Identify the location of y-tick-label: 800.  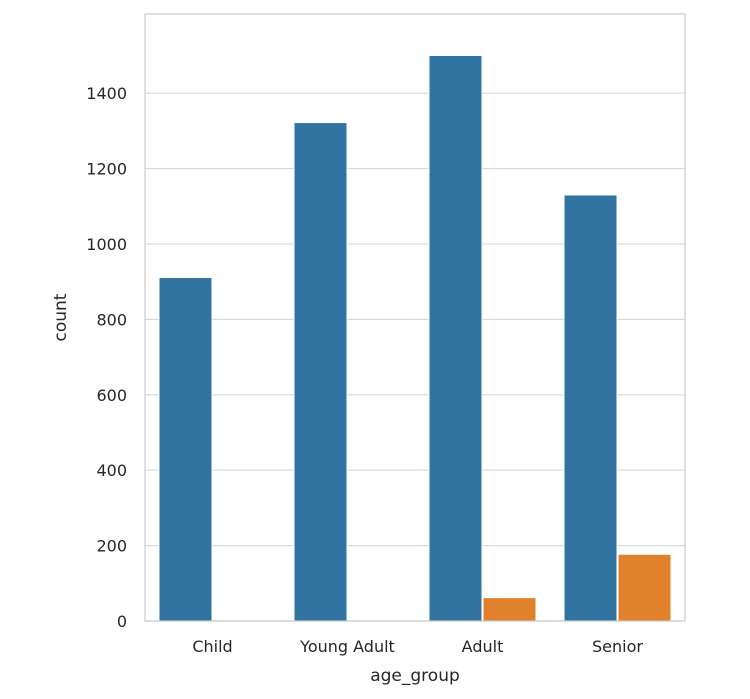
(111, 319).